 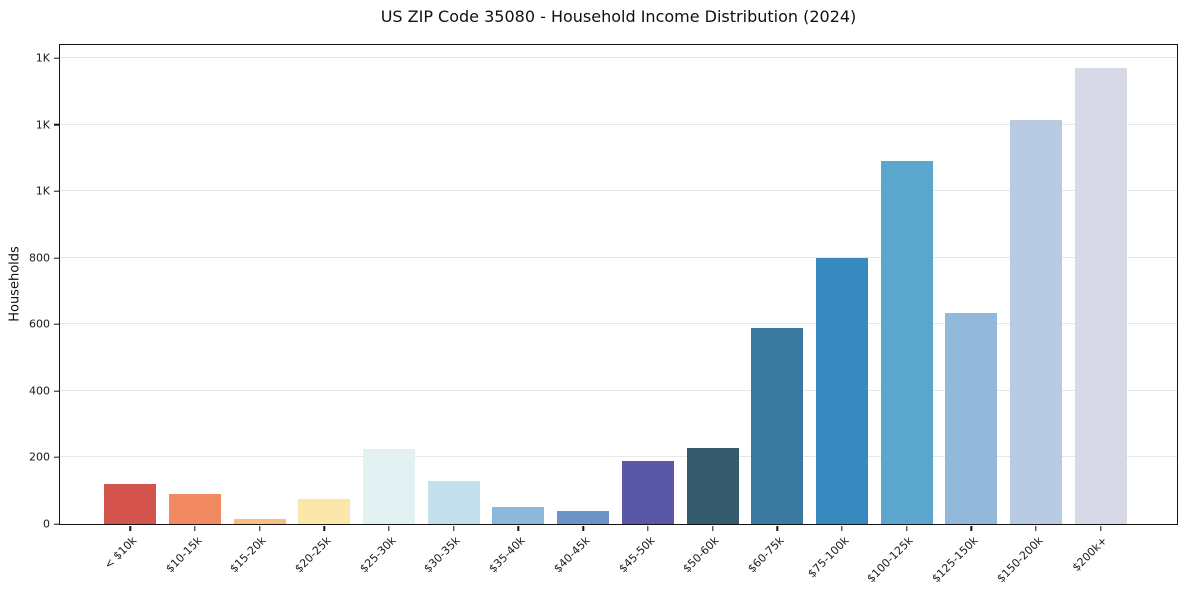 I want to click on x-tick-label: $60-75k, so click(x=766, y=555).